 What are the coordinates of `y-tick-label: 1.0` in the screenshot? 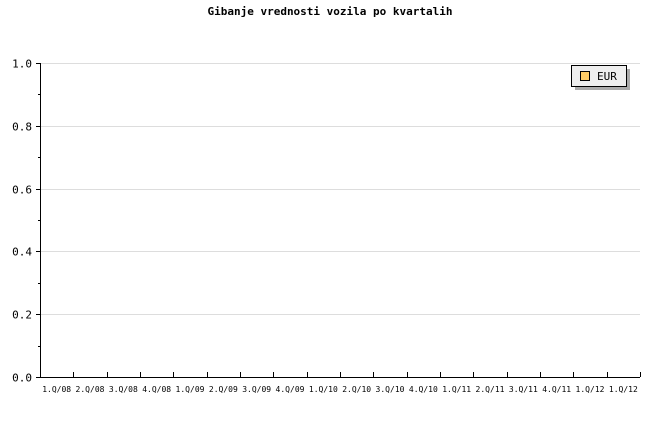 It's located at (22, 64).